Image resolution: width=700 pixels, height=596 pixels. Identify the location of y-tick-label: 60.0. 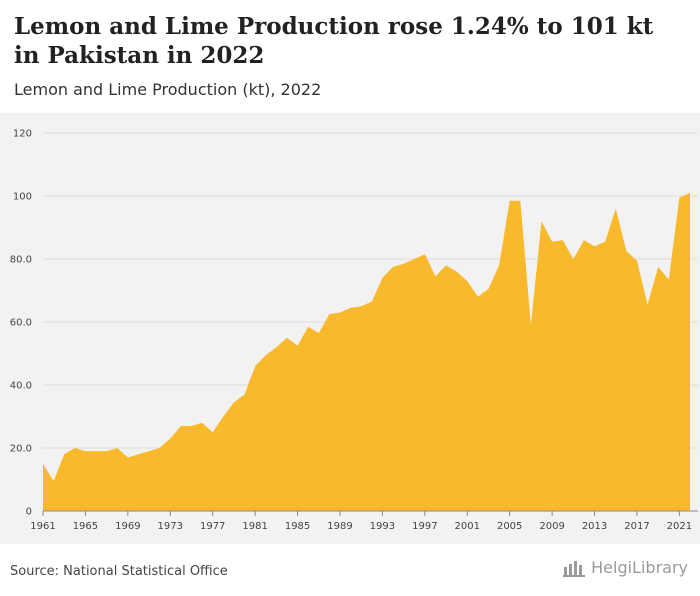
(21, 323).